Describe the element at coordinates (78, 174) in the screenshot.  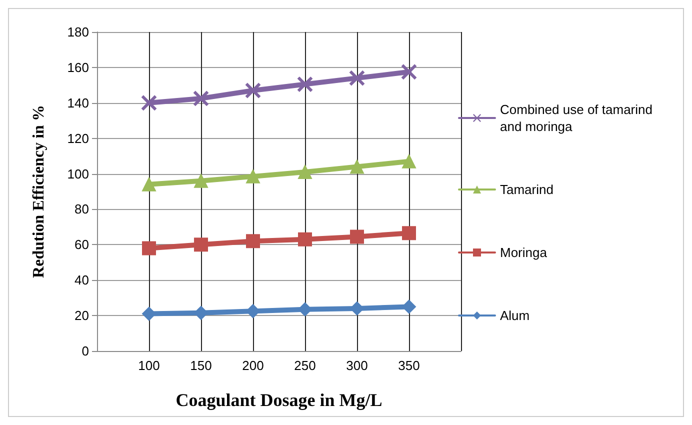
I see `y-tick-label: 100` at that location.